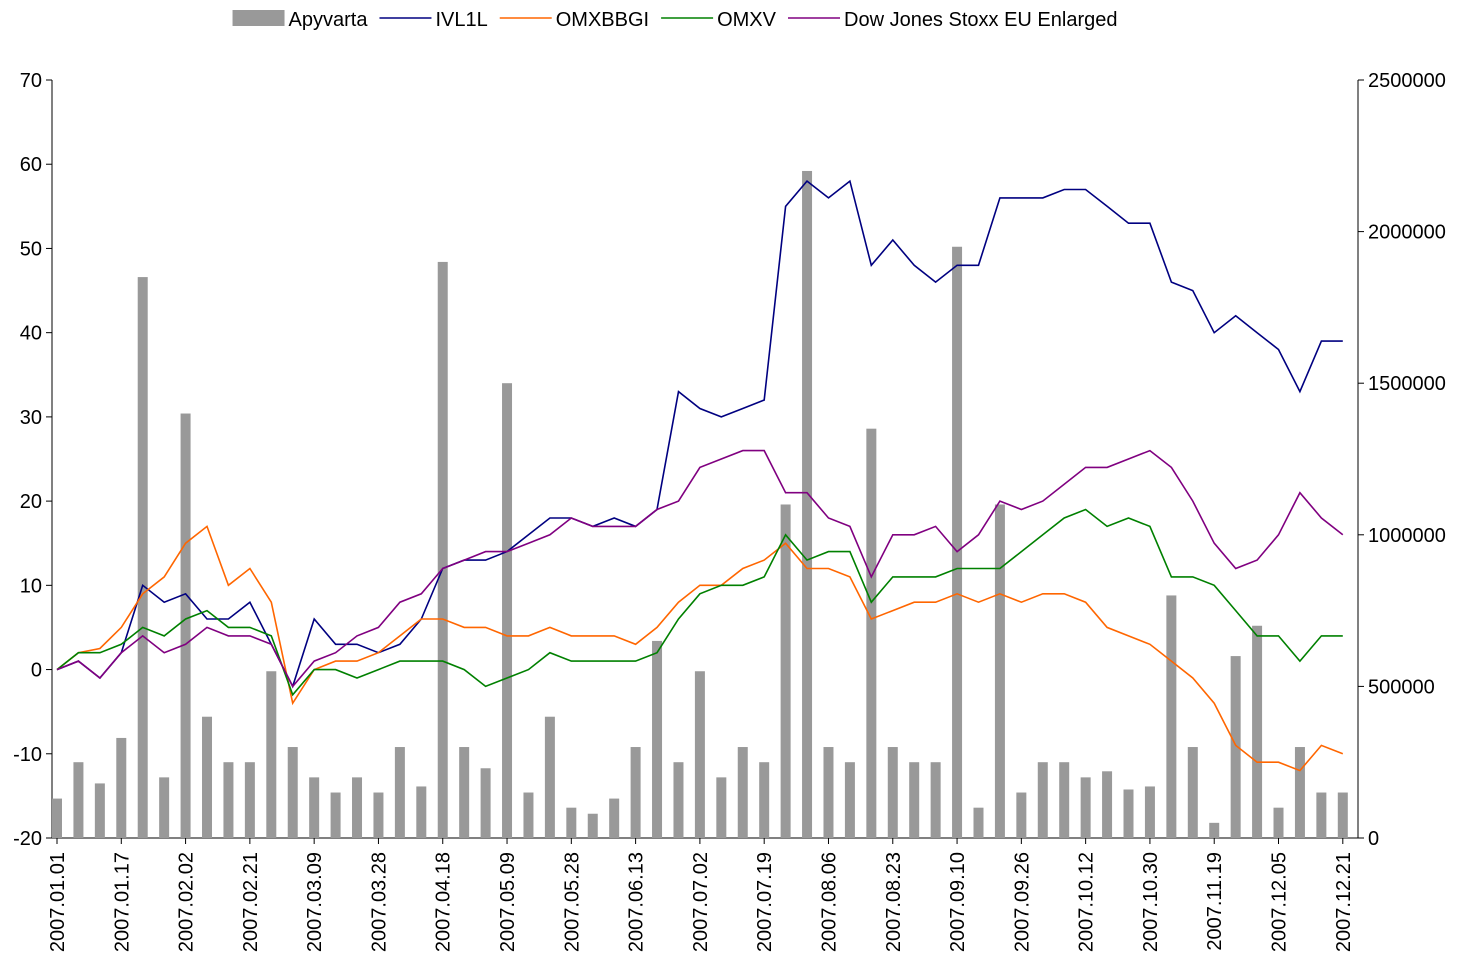 The height and width of the screenshot is (954, 1482). Describe the element at coordinates (958, 902) in the screenshot. I see `x-tick-label: 2007.09.10` at that location.